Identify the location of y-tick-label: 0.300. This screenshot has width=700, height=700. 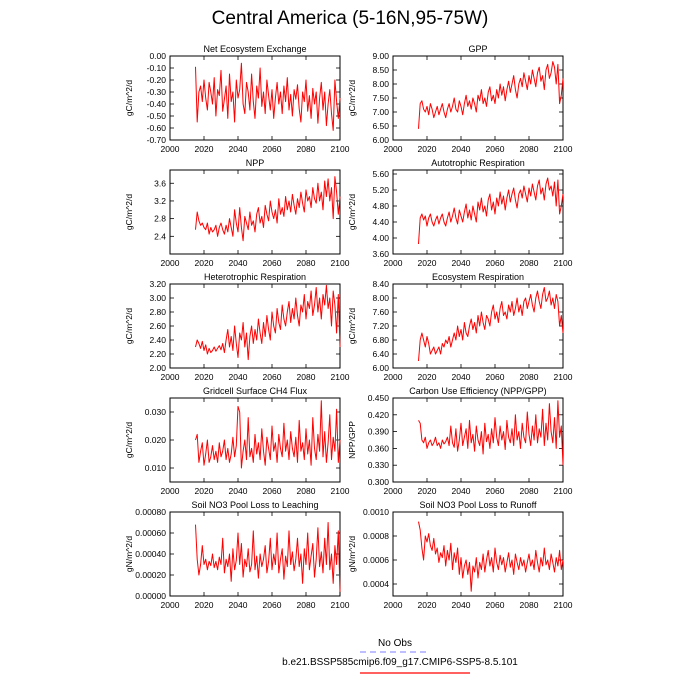
(379, 482).